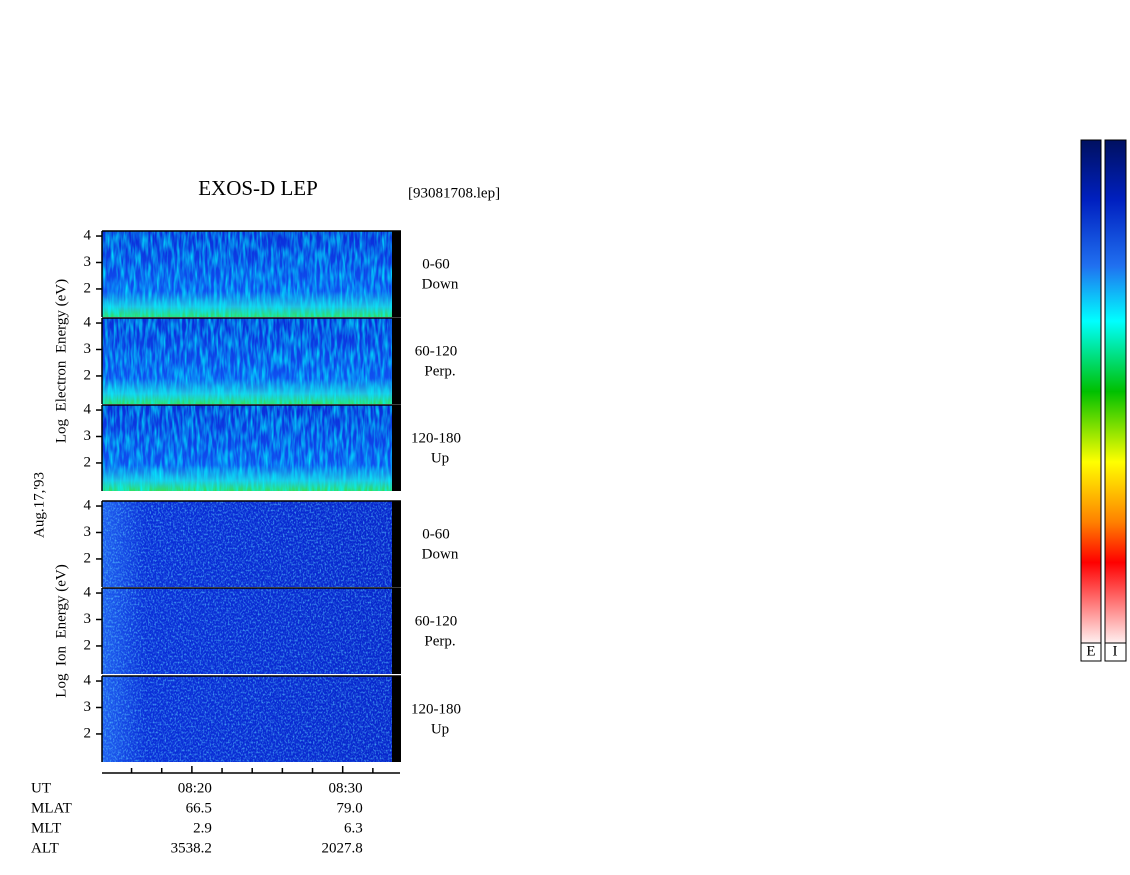 The height and width of the screenshot is (875, 1130). What do you see at coordinates (202, 828) in the screenshot?
I see `row-value: 2.9` at bounding box center [202, 828].